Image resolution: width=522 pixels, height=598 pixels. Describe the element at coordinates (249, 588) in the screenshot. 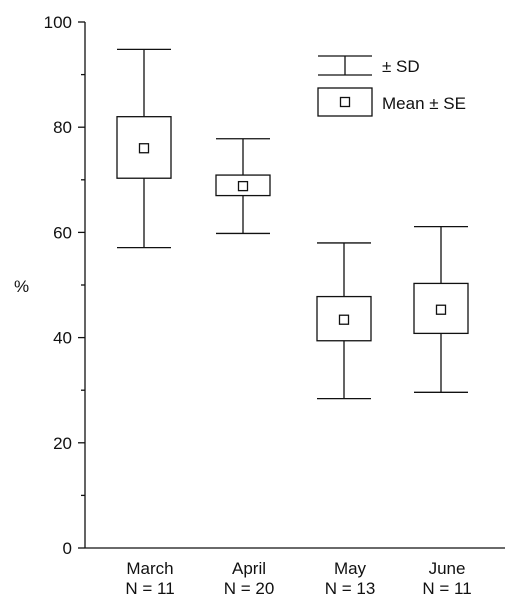

I see `x-category-n-label: N = 20` at that location.